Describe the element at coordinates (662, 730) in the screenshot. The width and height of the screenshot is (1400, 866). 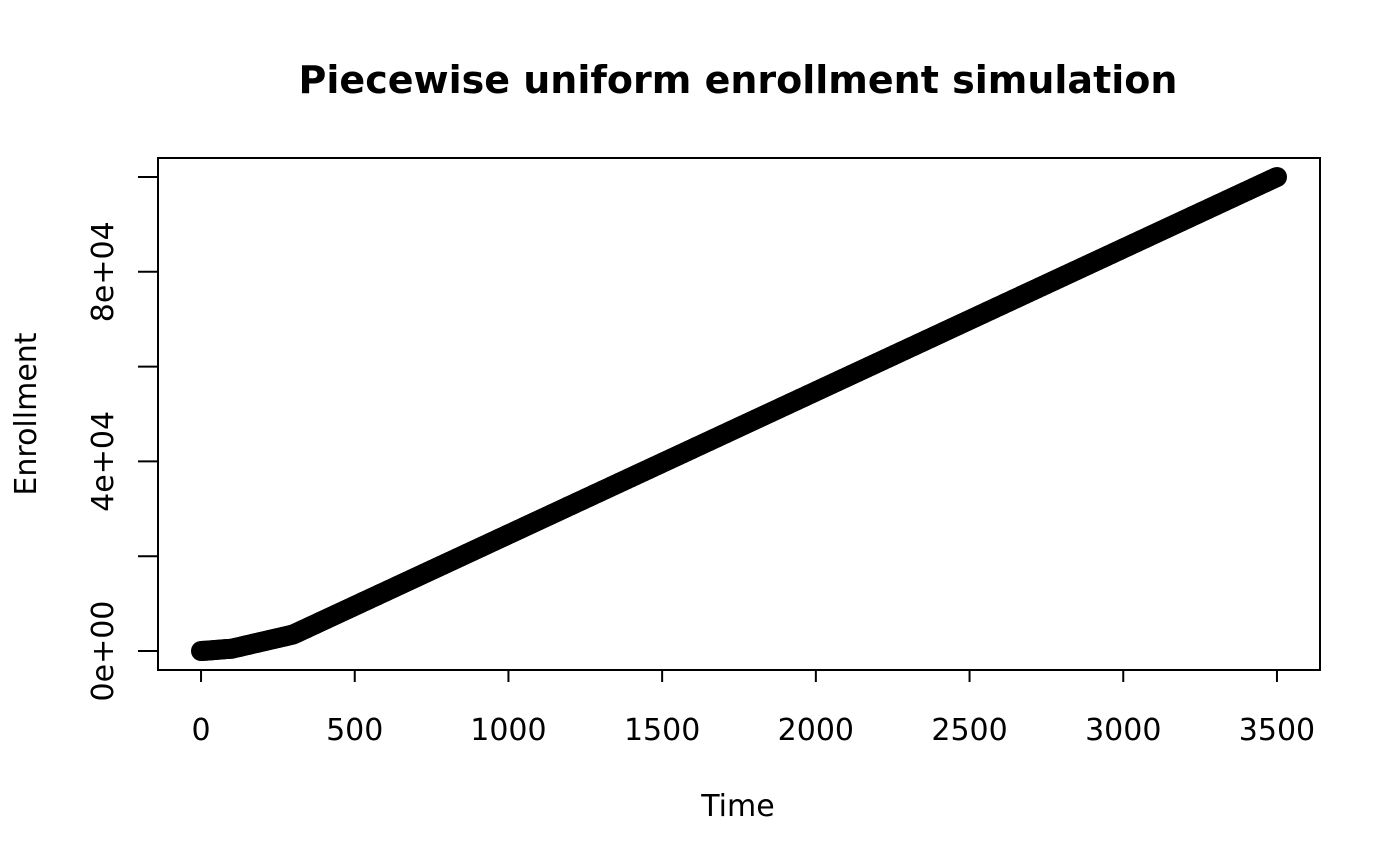
I see `x-tick-label: 1500` at that location.